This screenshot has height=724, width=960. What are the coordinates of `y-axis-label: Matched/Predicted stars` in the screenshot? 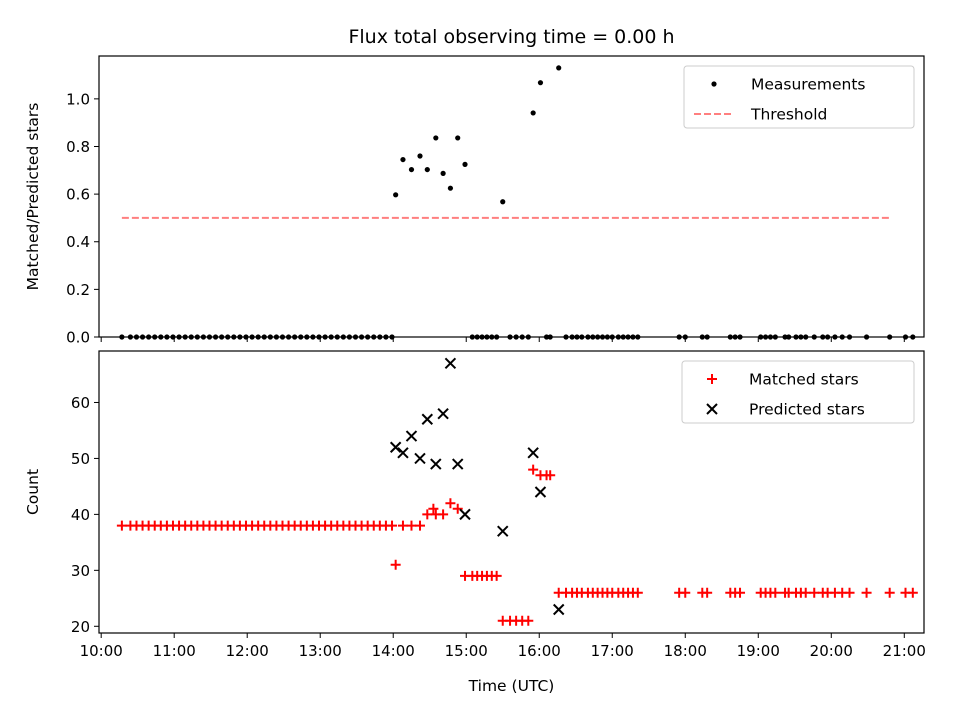 It's located at (33, 197).